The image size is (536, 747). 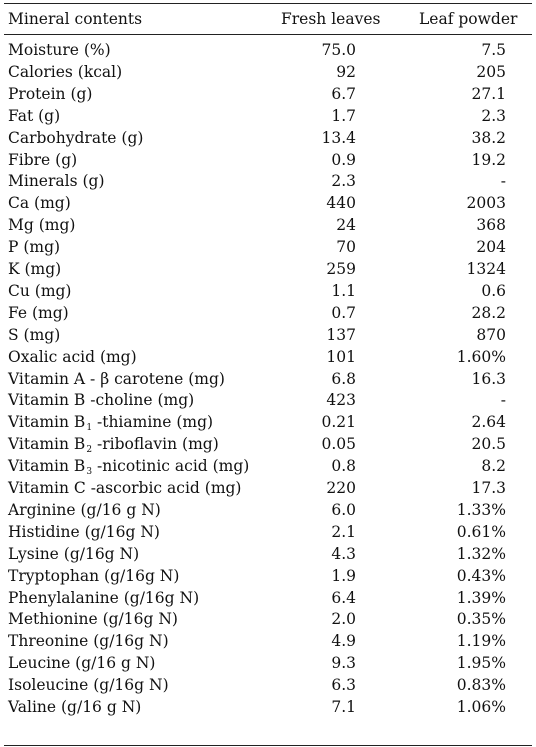 What do you see at coordinates (268, 488) in the screenshot?
I see `table-row: Vitamin C -ascorbic acid (mg) 220 17.3` at bounding box center [268, 488].